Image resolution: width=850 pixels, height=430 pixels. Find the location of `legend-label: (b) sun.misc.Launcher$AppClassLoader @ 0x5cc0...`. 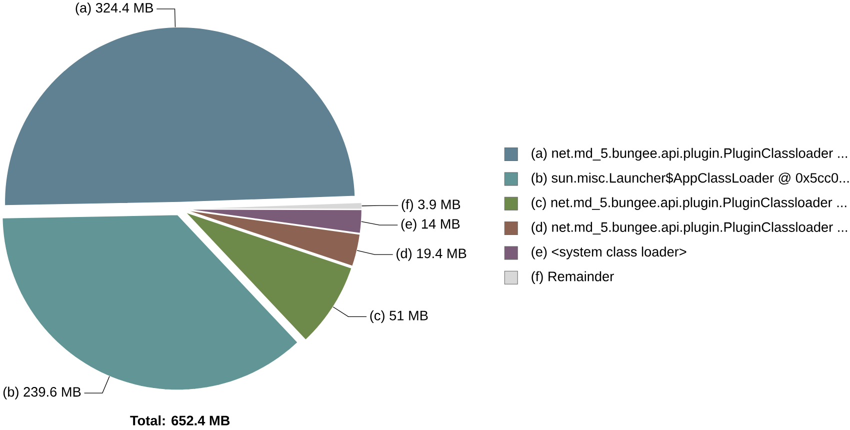

legend-label: (b) sun.misc.Launcher$AppClassLoader @ 0x5cc0... is located at coordinates (690, 179).